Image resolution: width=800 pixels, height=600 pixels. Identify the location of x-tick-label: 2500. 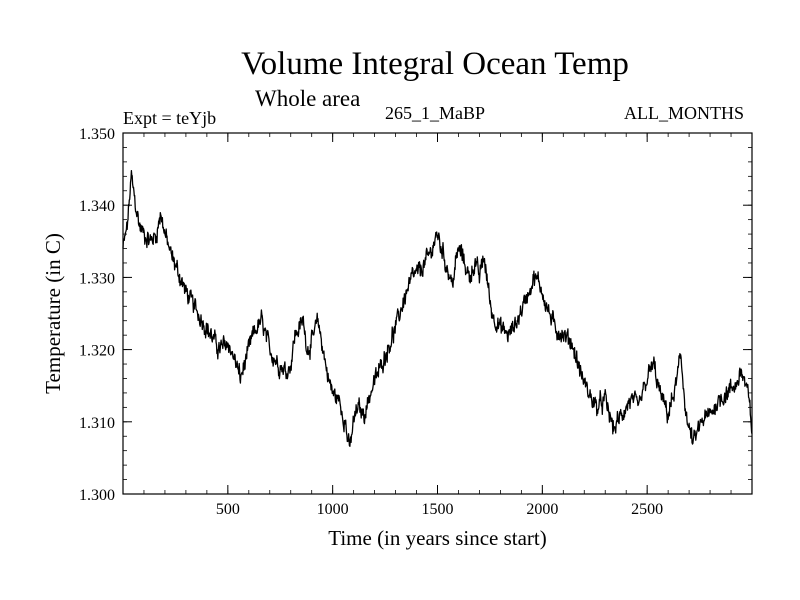
(647, 509).